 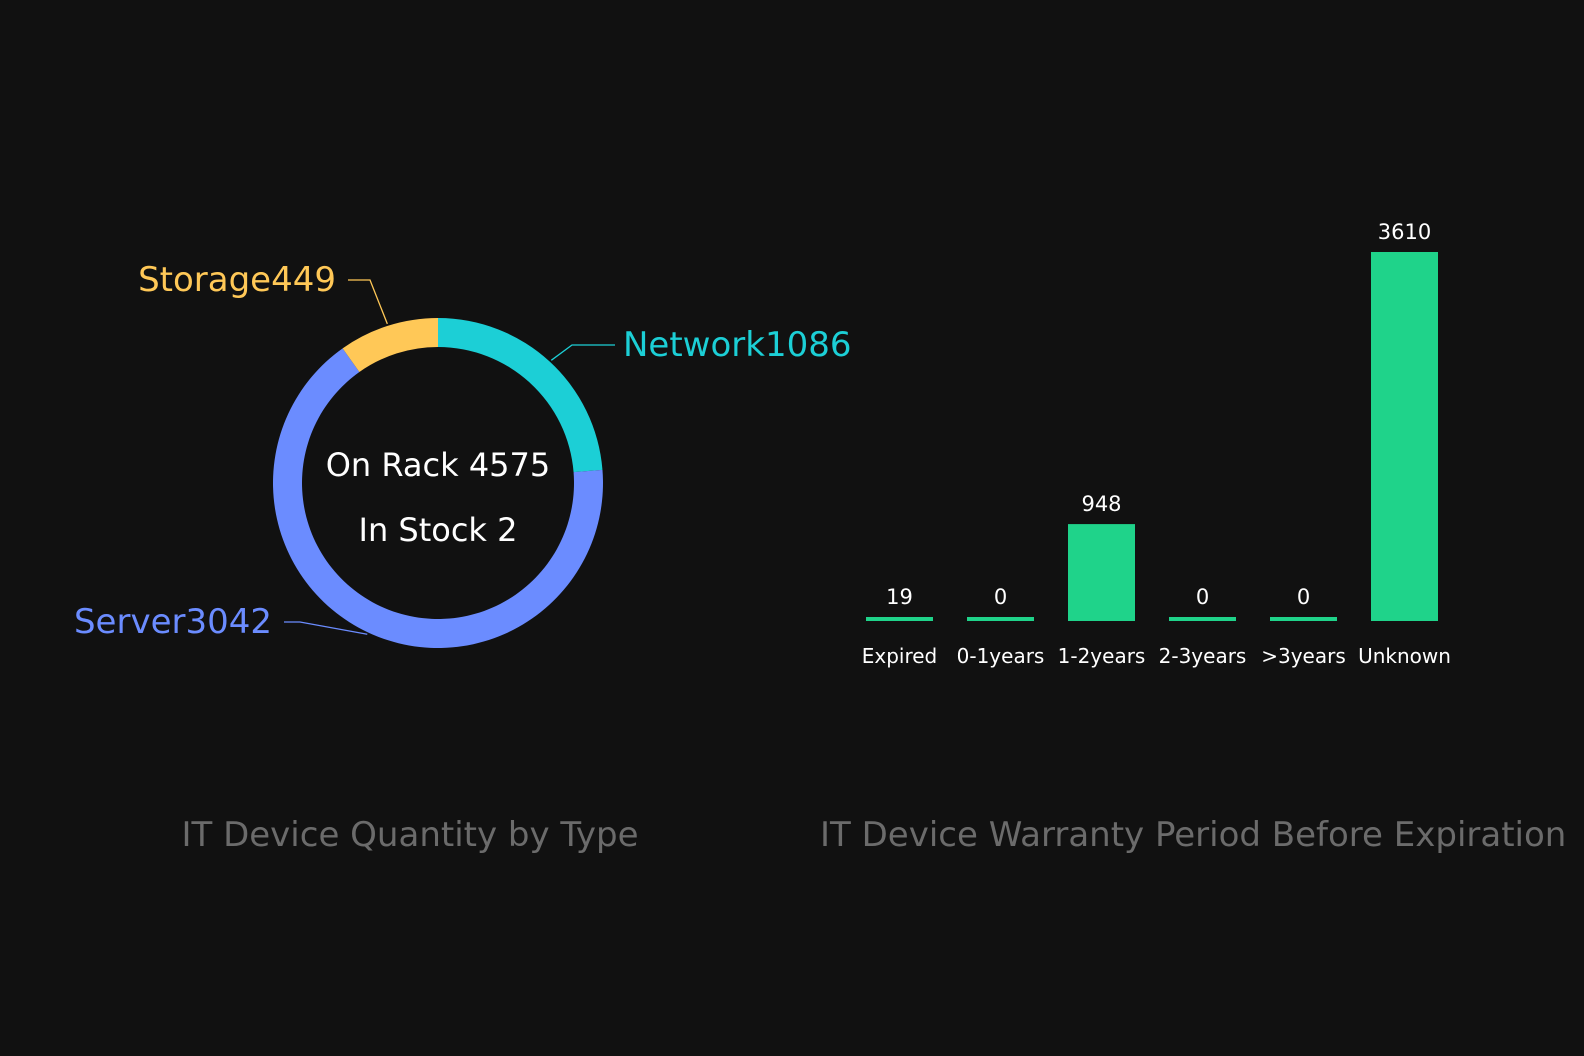 I want to click on bar-value-label-expired: 19, so click(x=899, y=597).